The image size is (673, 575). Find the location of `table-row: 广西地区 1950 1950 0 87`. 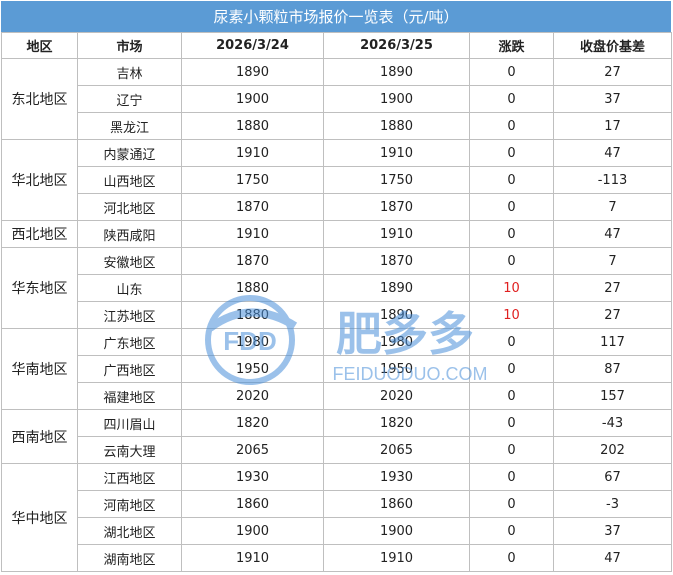

table-row: 广西地区 1950 1950 0 87 is located at coordinates (337, 369).